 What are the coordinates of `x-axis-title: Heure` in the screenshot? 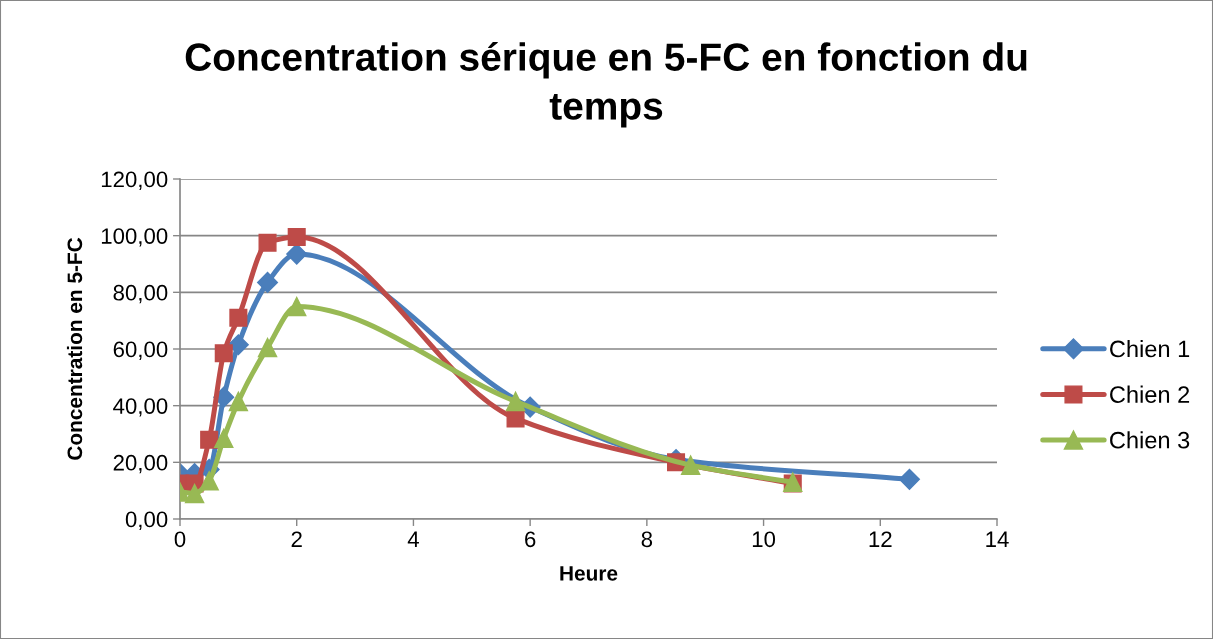 It's located at (589, 573).